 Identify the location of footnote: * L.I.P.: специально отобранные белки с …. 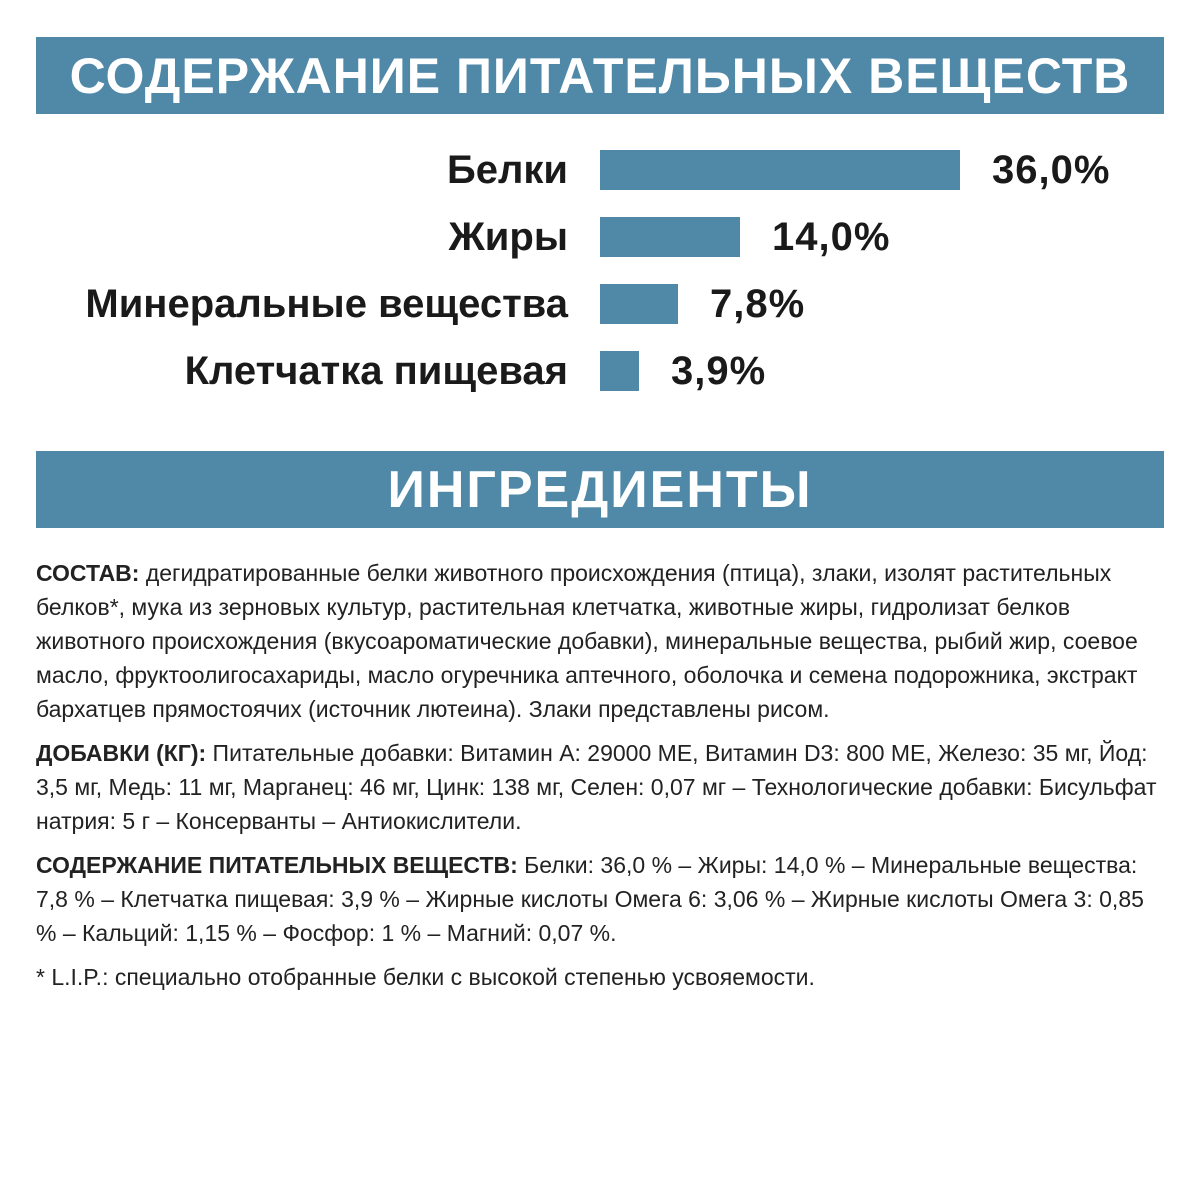
(425, 977).